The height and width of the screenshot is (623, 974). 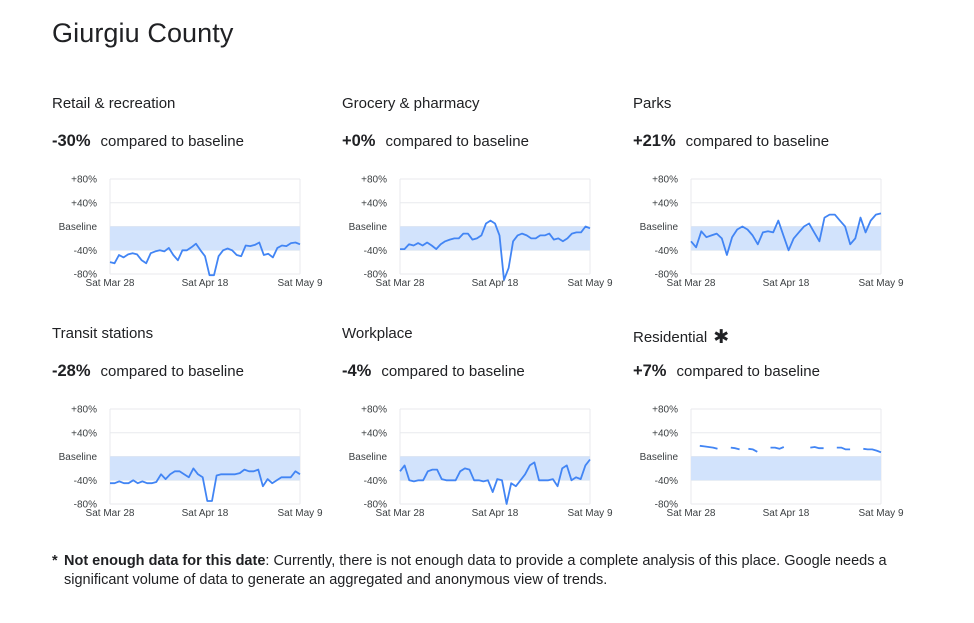 I want to click on change-value: +21%, so click(x=654, y=141).